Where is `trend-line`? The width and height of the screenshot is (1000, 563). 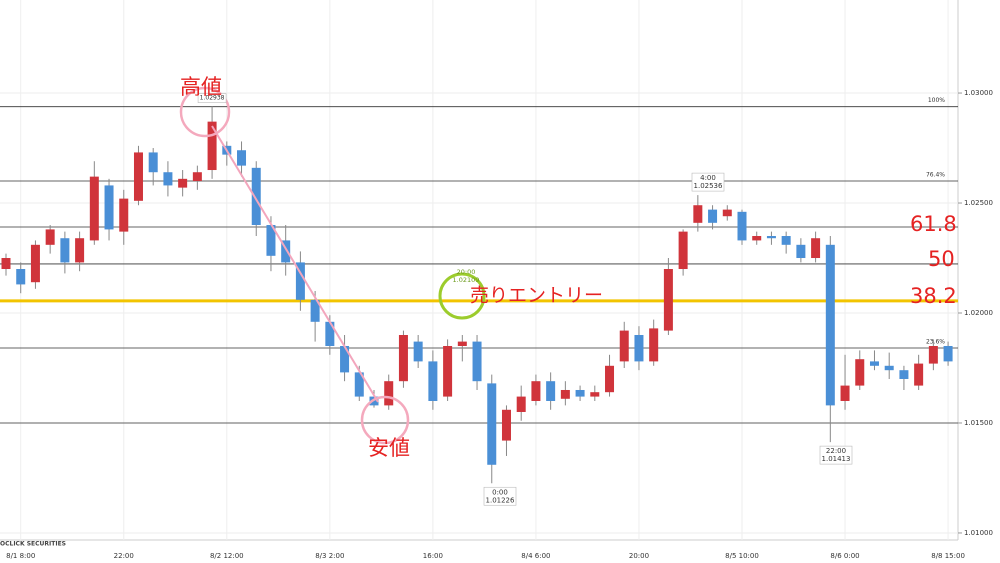
trend-line is located at coordinates (295, 264).